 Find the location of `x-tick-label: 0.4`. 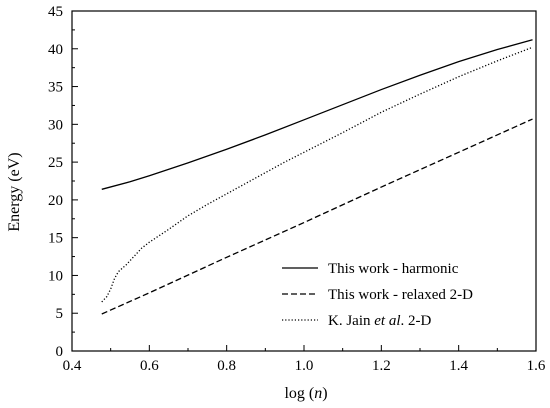

x-tick-label: 0.4 is located at coordinates (72, 366).